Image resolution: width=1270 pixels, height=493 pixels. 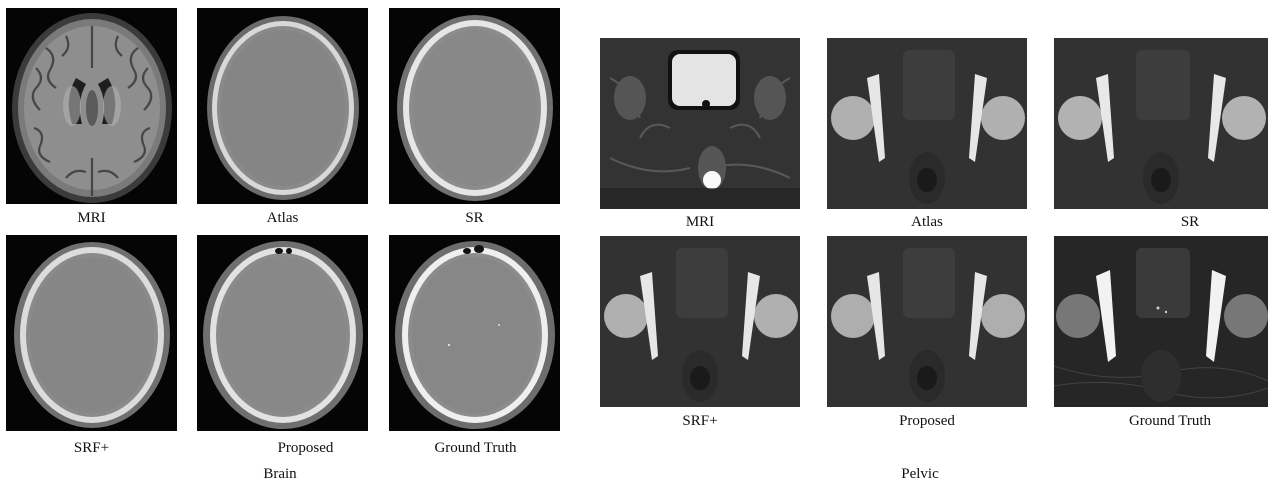 I want to click on pelvic-proposed-image, so click(x=927, y=321).